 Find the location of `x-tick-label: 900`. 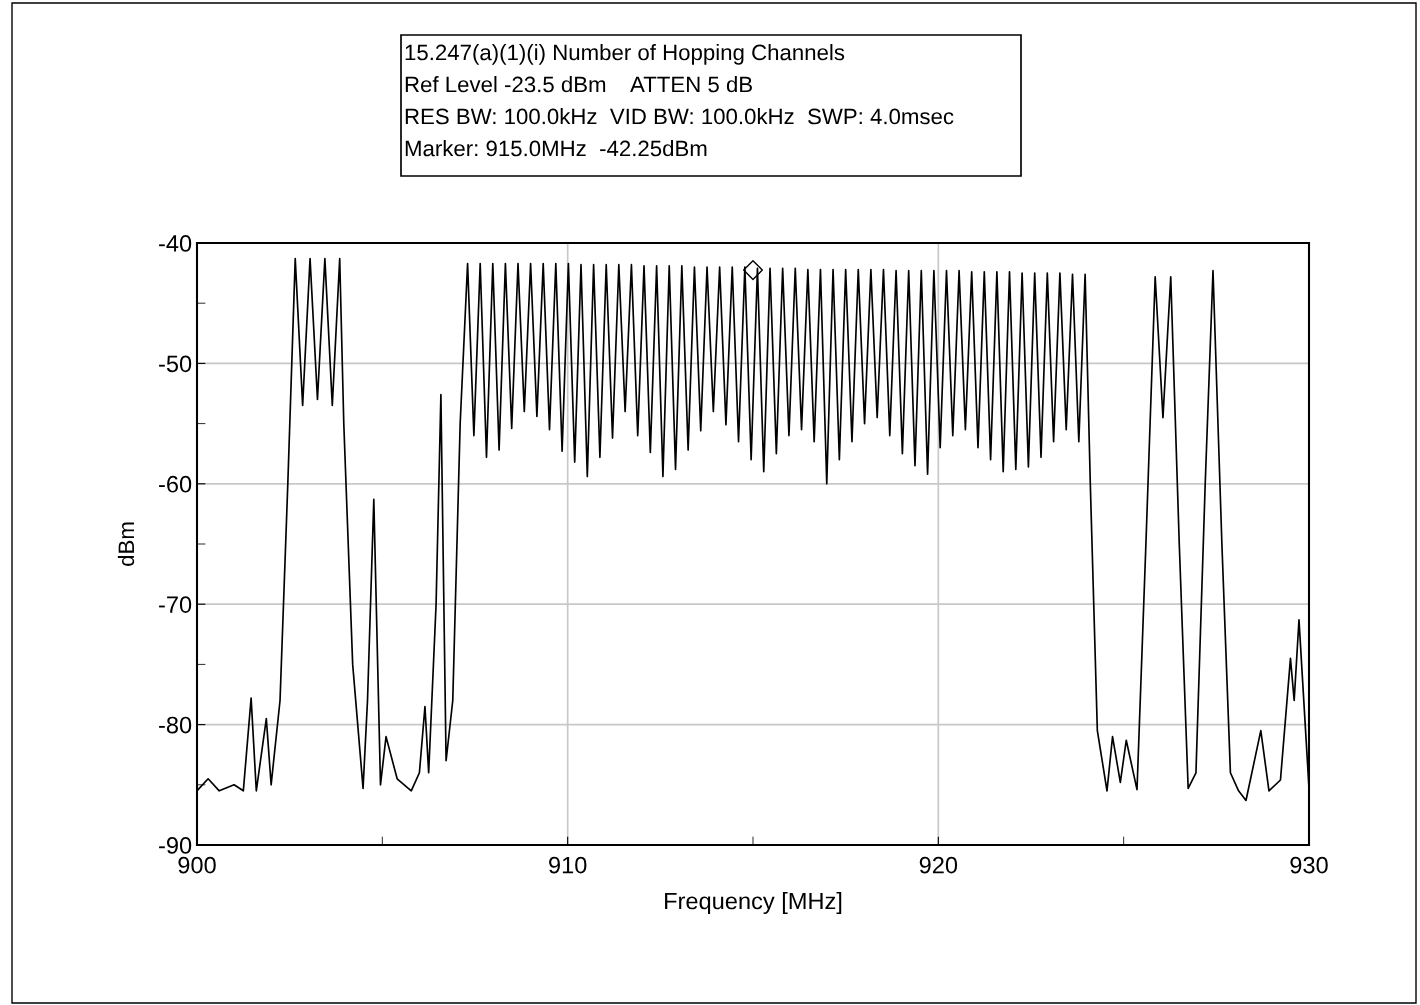

x-tick-label: 900 is located at coordinates (197, 865).